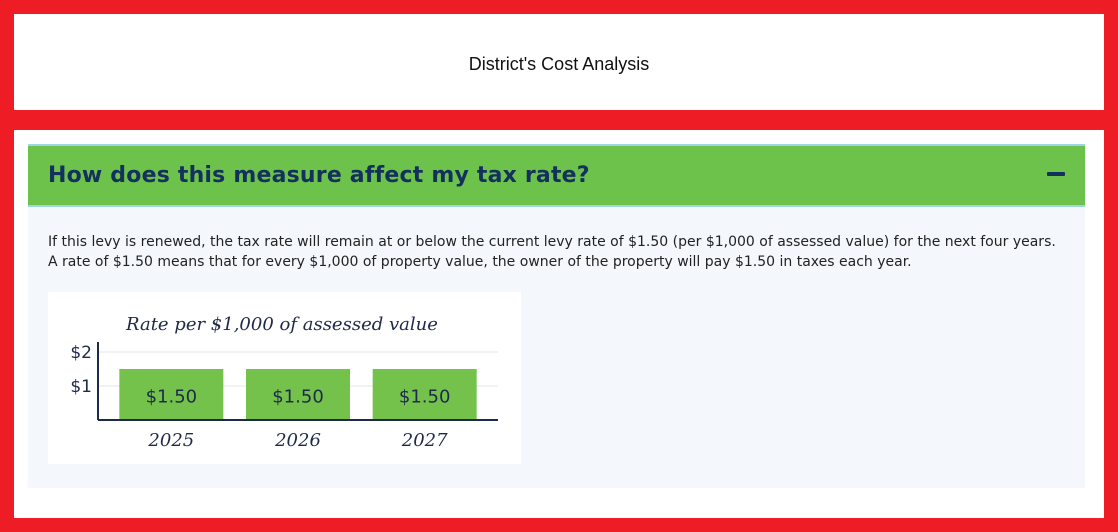  What do you see at coordinates (424, 440) in the screenshot?
I see `x-tick-label: 2027` at bounding box center [424, 440].